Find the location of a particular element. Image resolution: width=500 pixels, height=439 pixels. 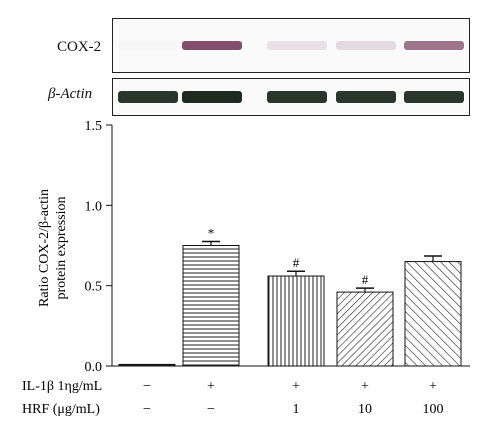

condition-row-label: HRF (μg/mL) is located at coordinates (61, 409).